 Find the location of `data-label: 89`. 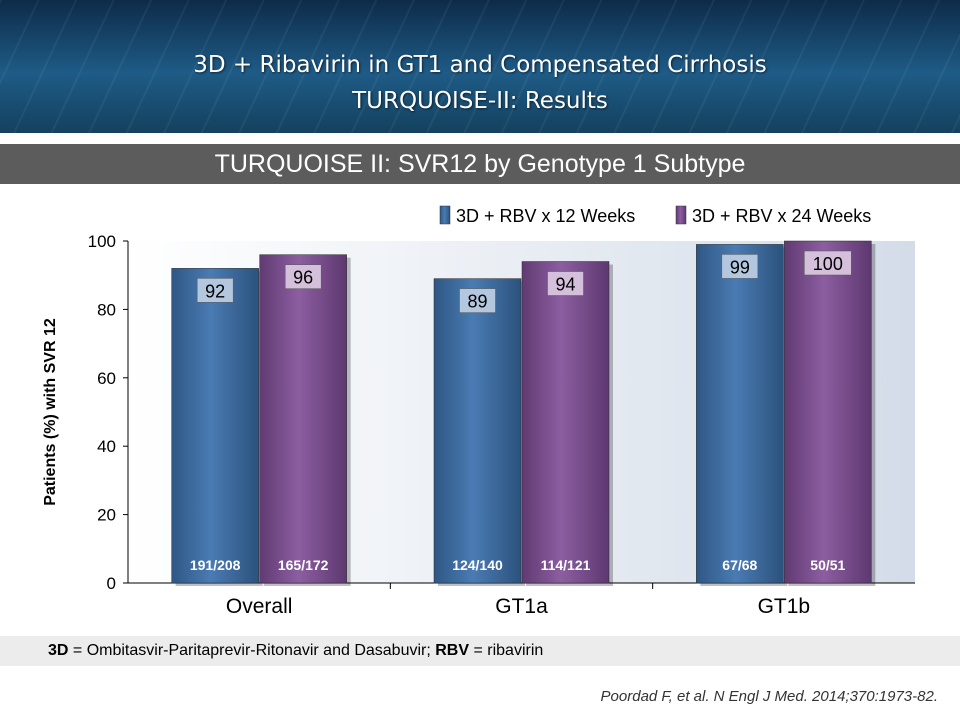

data-label: 89 is located at coordinates (477, 302).